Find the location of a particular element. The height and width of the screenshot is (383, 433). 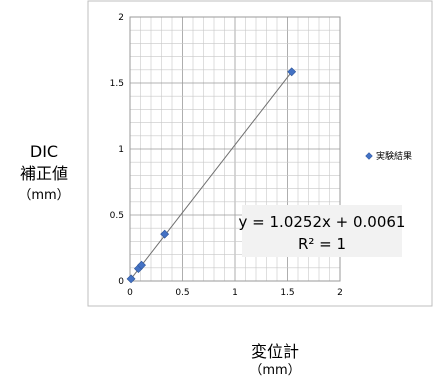

equation-background is located at coordinates (322, 231).